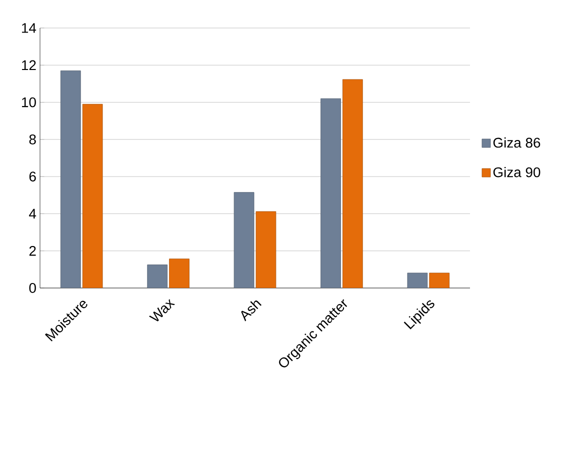  I want to click on x-tick-label: Ash, so click(251, 311).